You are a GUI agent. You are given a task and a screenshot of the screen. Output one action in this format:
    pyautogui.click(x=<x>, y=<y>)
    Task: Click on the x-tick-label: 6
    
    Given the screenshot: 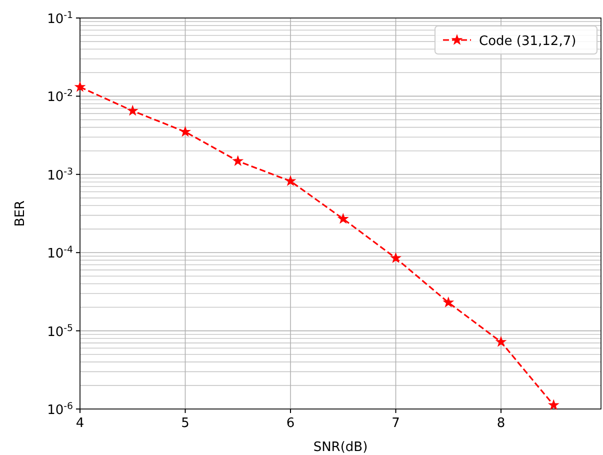 What is the action you would take?
    pyautogui.click(x=290, y=423)
    